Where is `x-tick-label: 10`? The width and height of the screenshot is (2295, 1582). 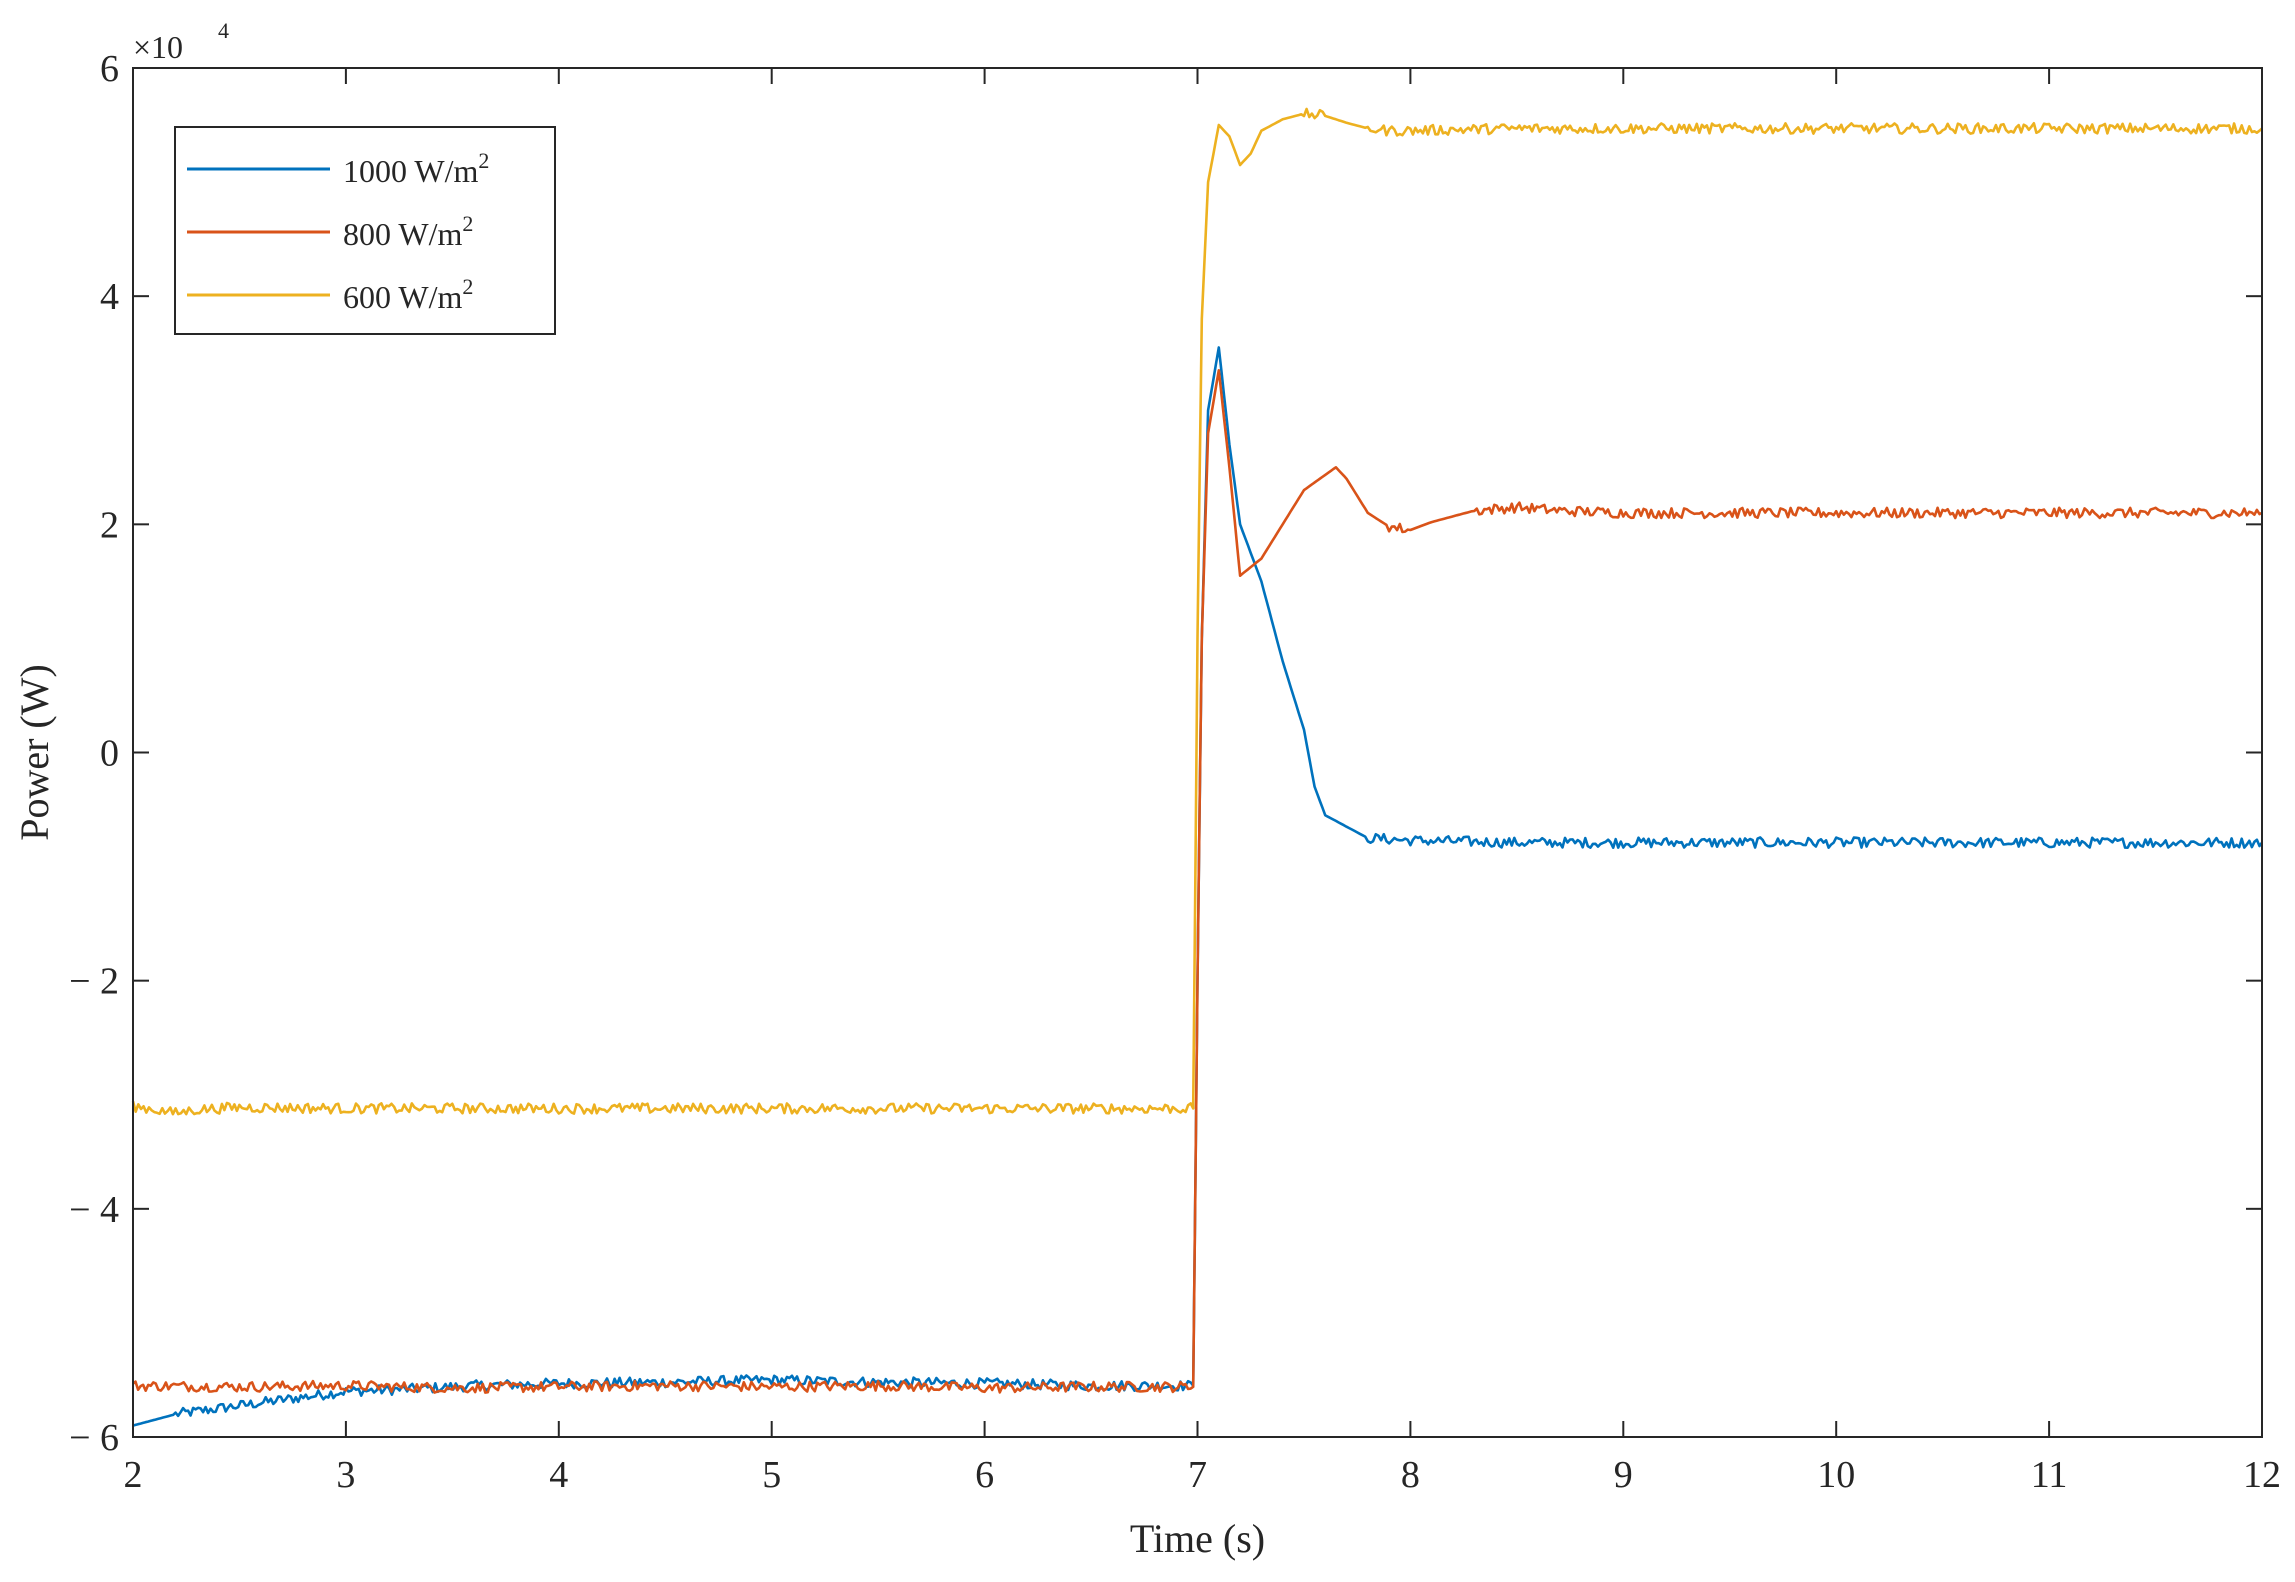 x-tick-label: 10 is located at coordinates (1836, 1475).